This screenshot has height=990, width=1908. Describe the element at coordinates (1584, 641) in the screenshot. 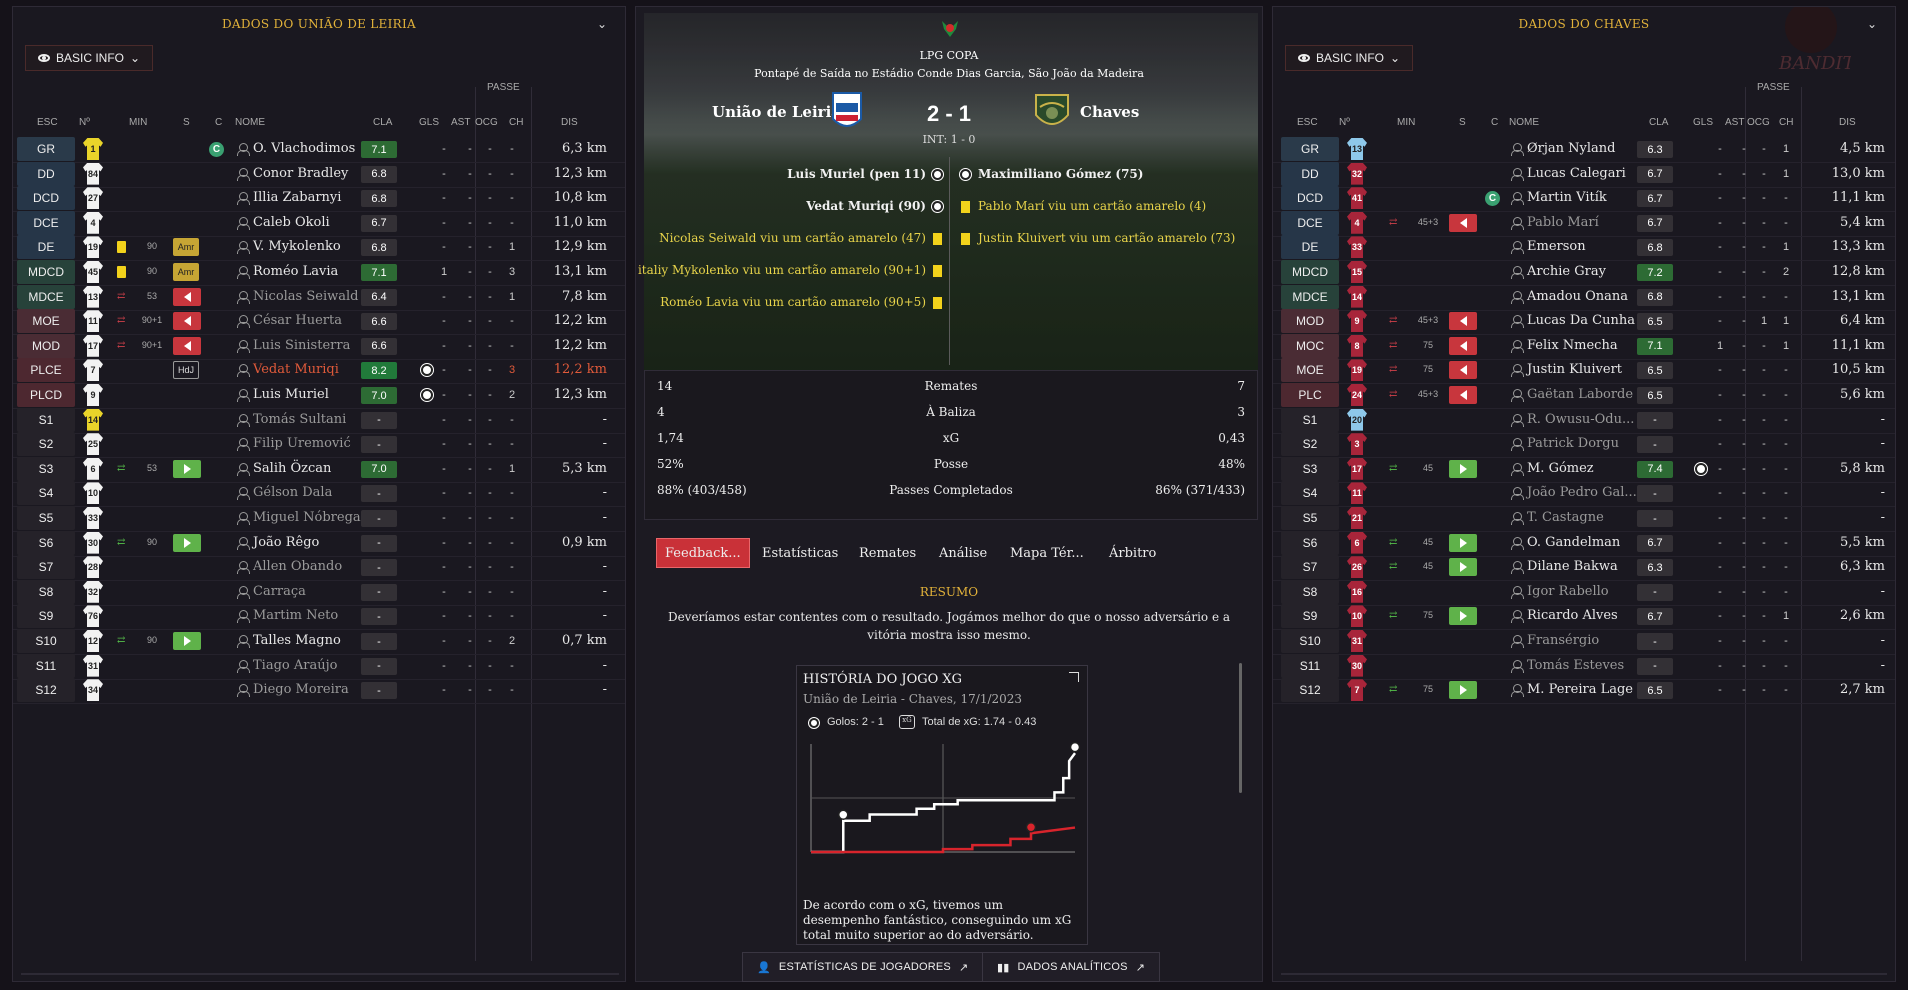

I see `table-row: S10 31 Fransérgio - - - - - -` at that location.